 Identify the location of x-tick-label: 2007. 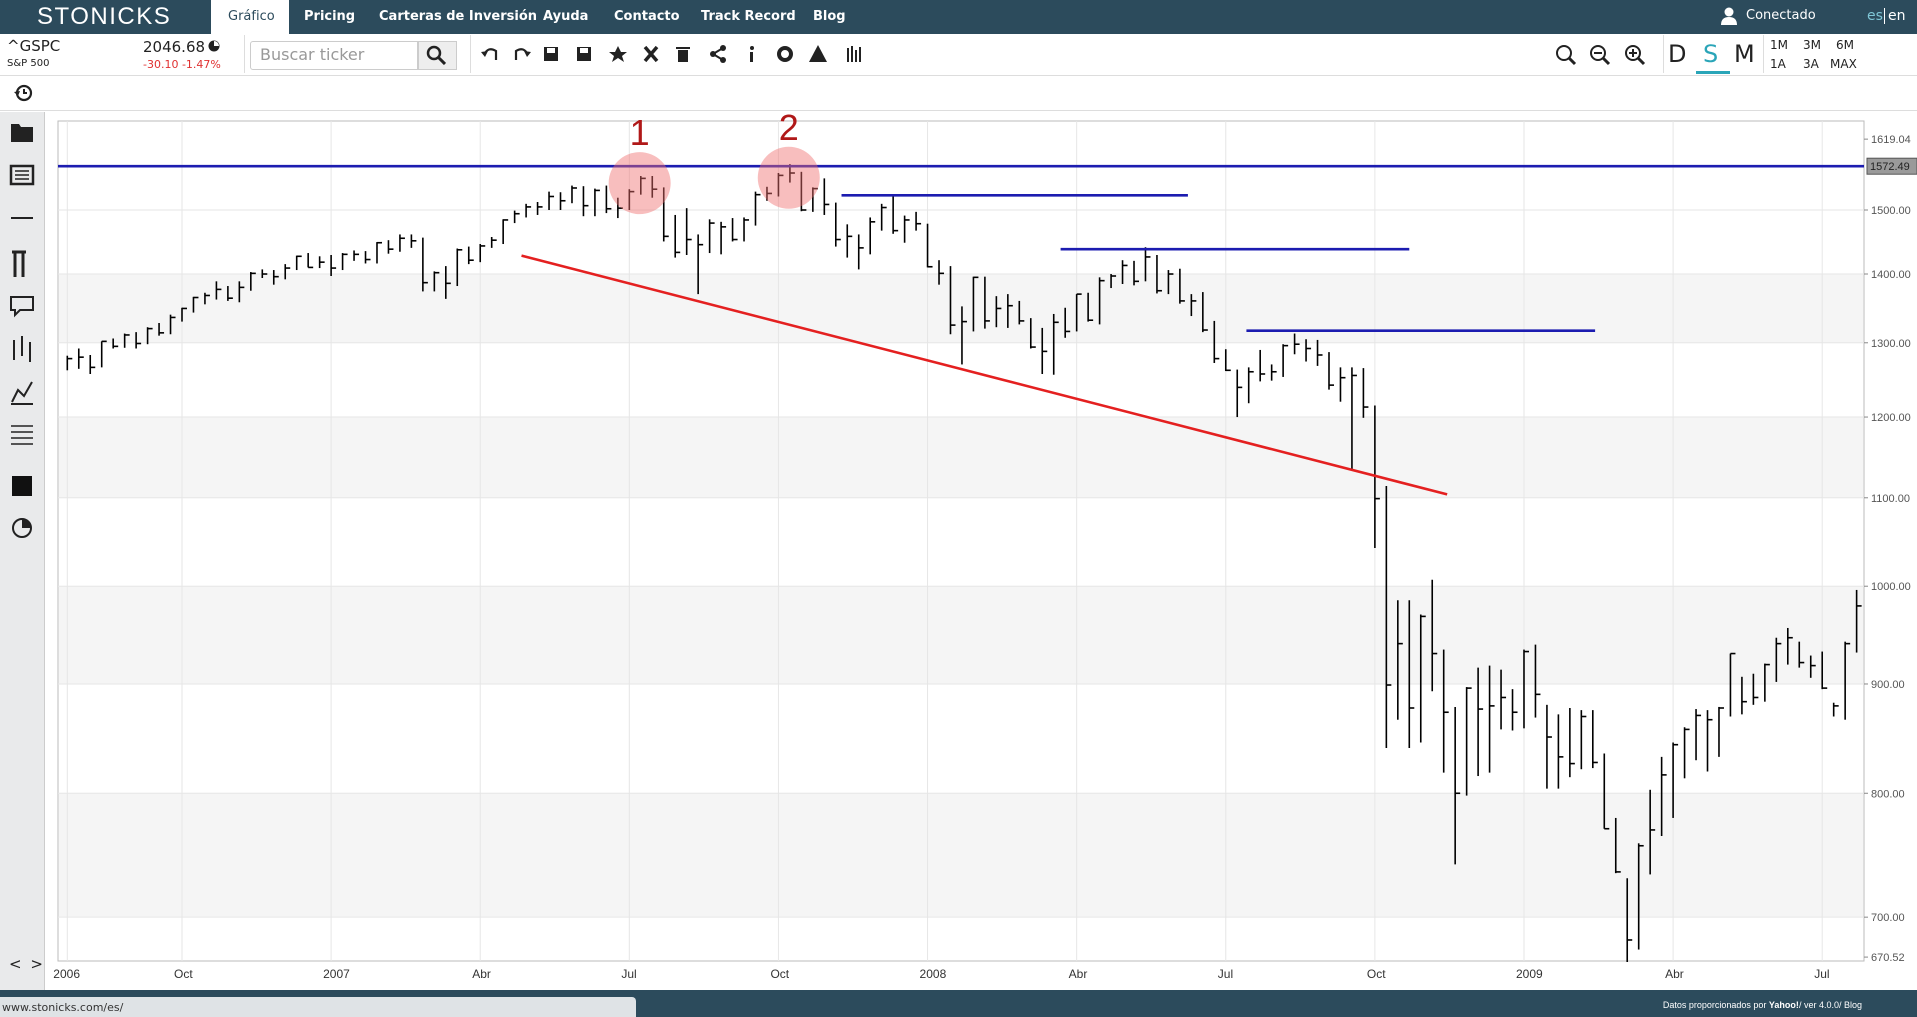
(336, 974).